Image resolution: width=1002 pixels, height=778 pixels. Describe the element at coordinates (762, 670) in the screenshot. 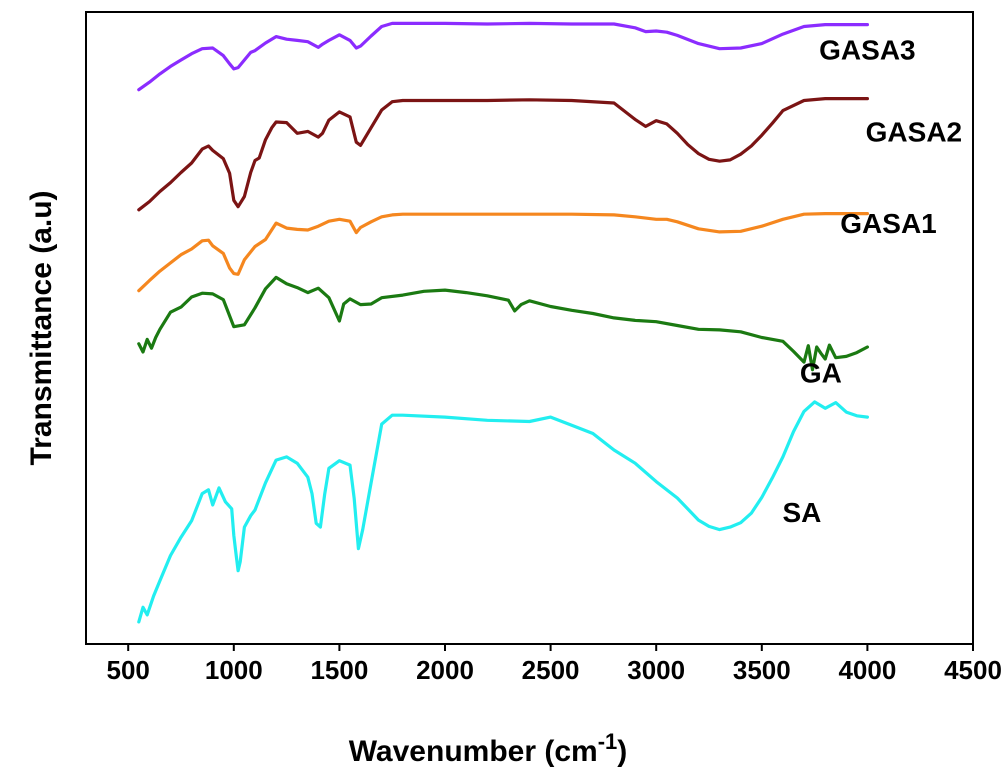

I see `x-tick-label: 3500` at that location.